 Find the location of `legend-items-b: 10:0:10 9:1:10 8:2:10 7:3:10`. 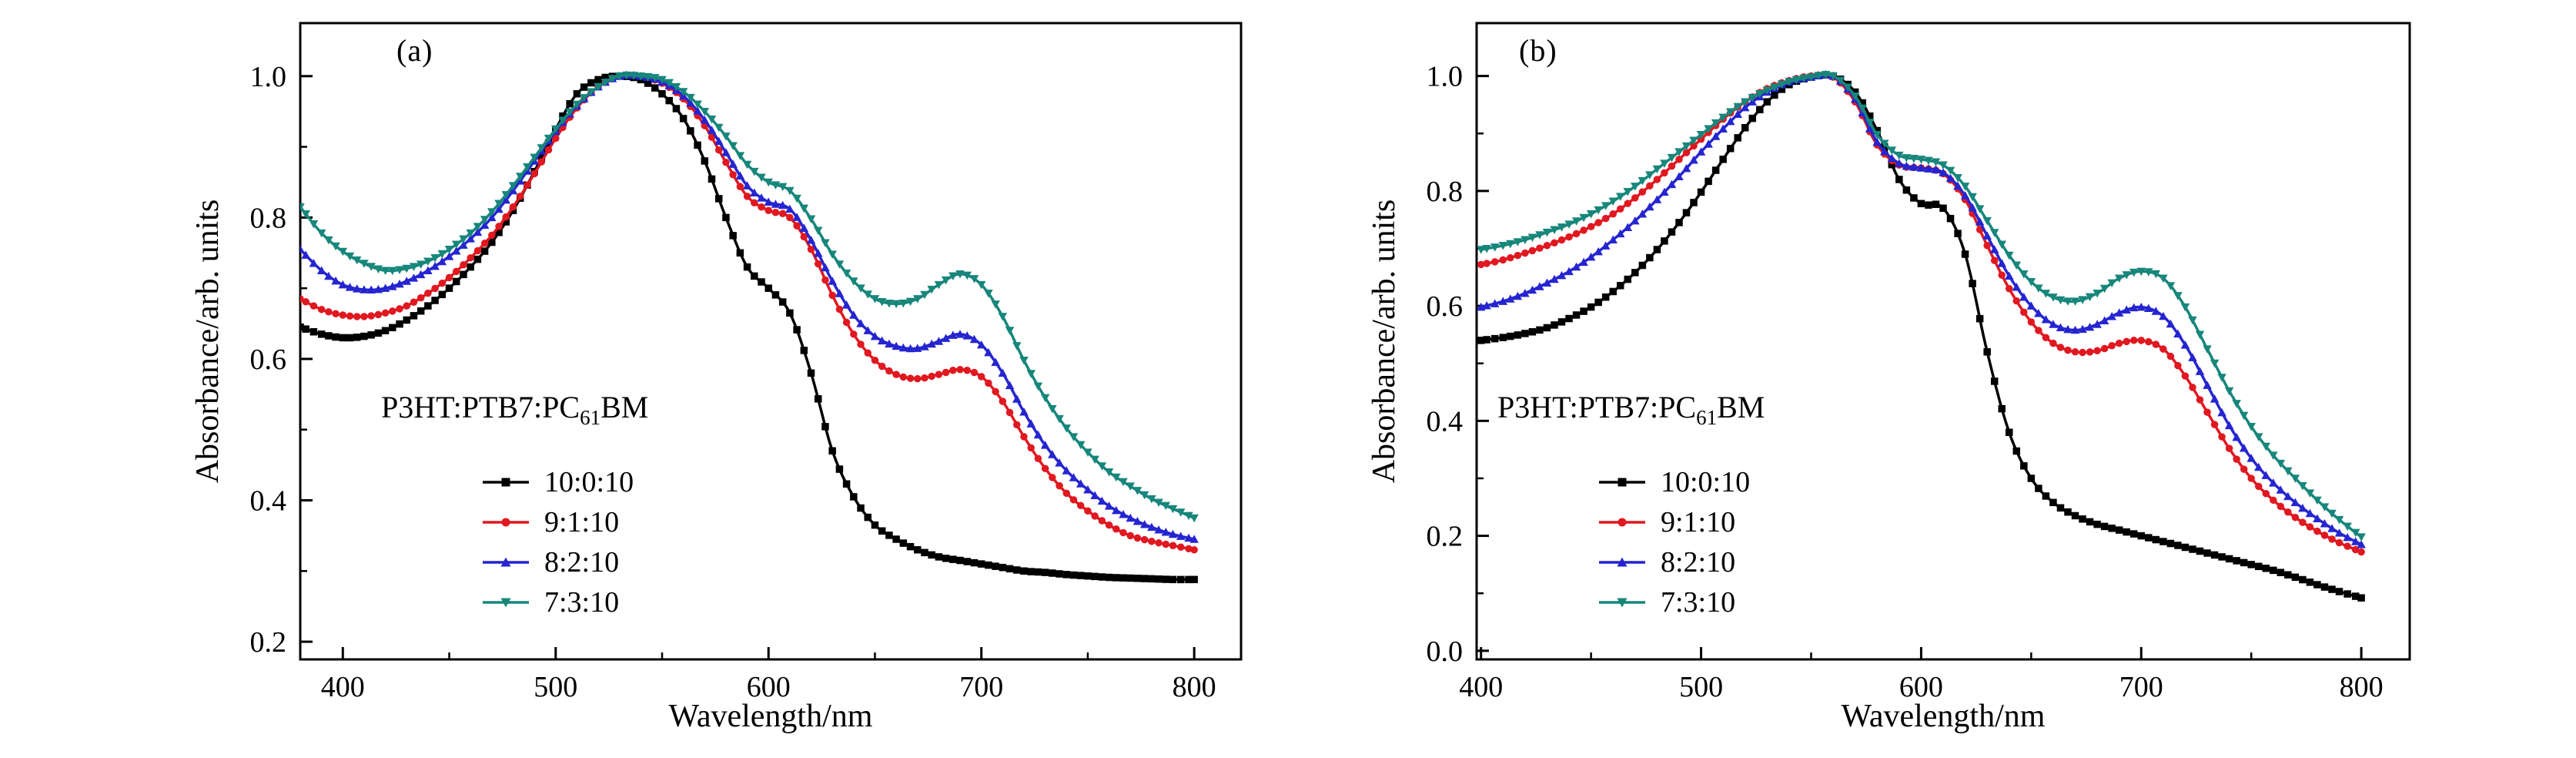

legend-items-b: 10:0:10 9:1:10 8:2:10 7:3:10 is located at coordinates (1631, 542).